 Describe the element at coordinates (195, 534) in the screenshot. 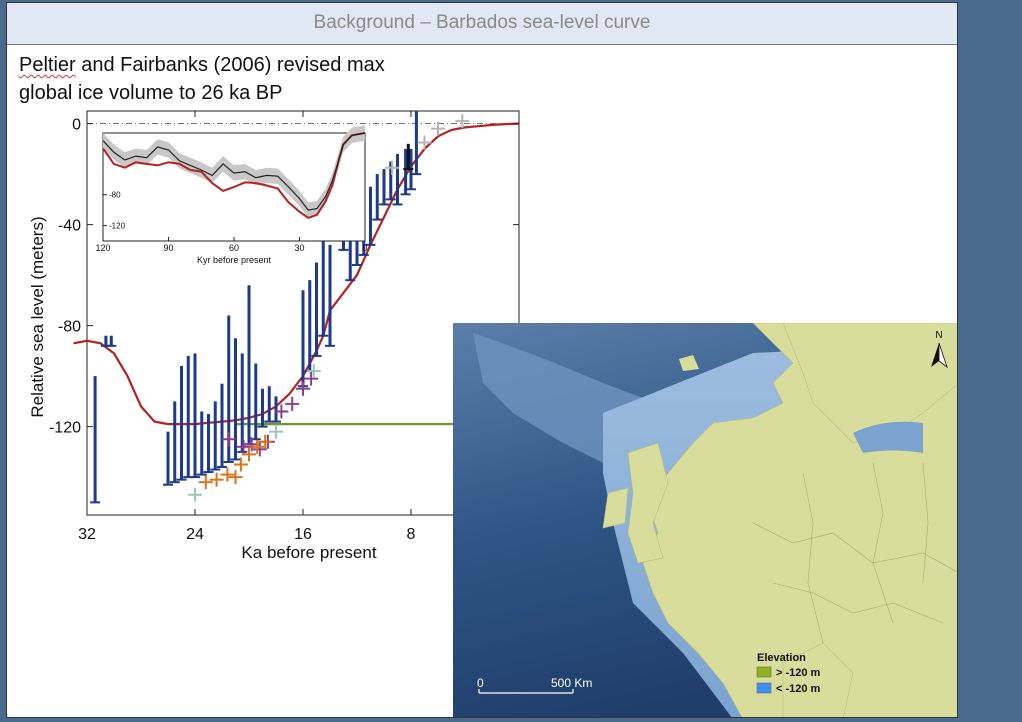

I see `x-tick-label: 24` at that location.